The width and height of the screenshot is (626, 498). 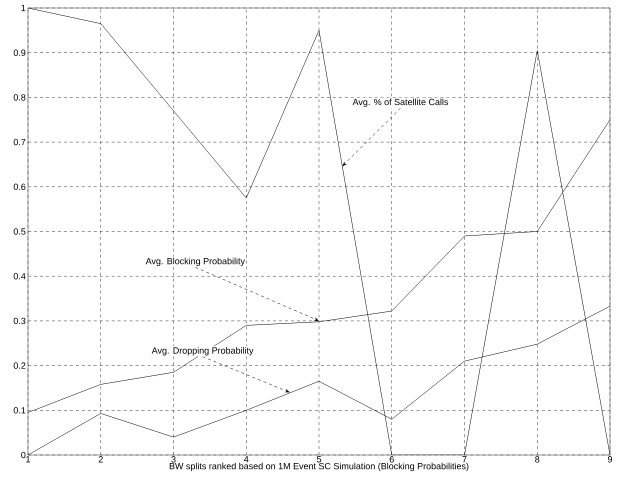 I want to click on annotation: Avg. % of Satellite Calls, so click(x=400, y=102).